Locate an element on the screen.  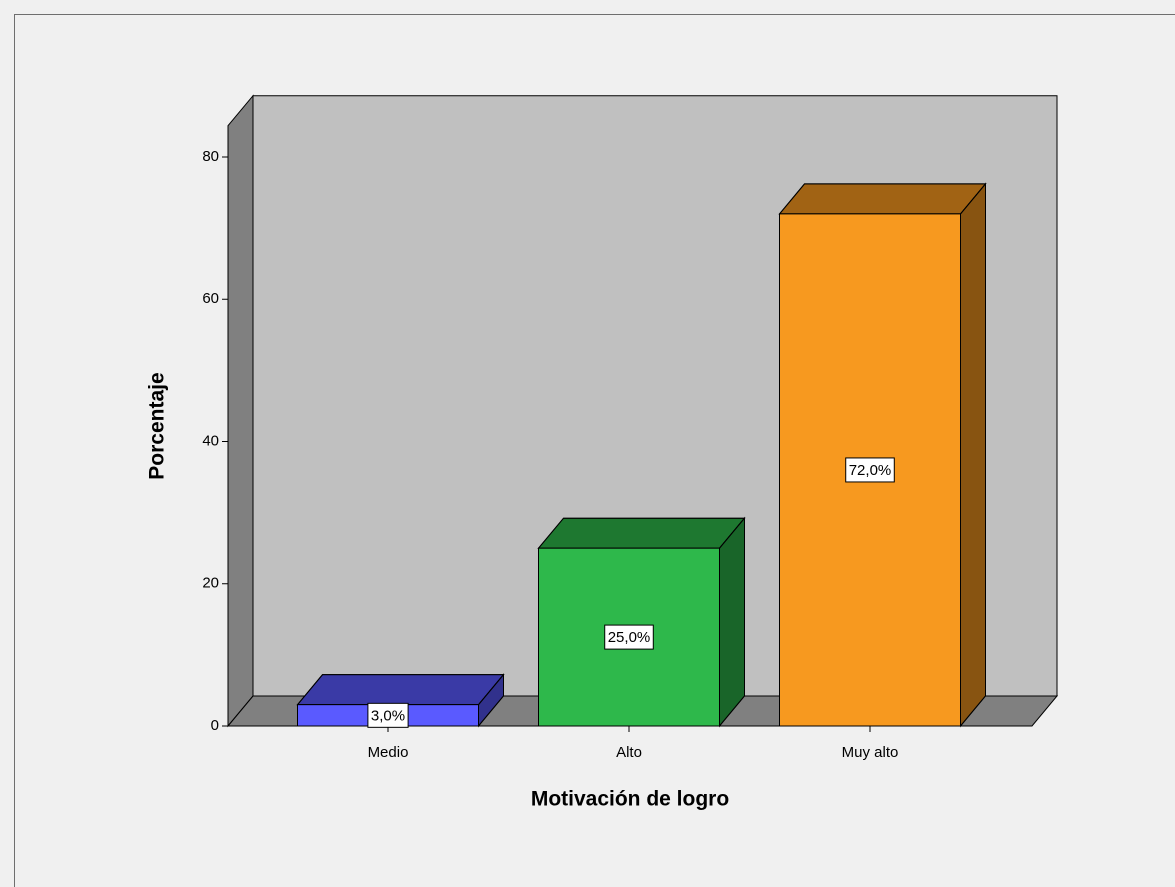
x-tick-label: Alto is located at coordinates (629, 752).